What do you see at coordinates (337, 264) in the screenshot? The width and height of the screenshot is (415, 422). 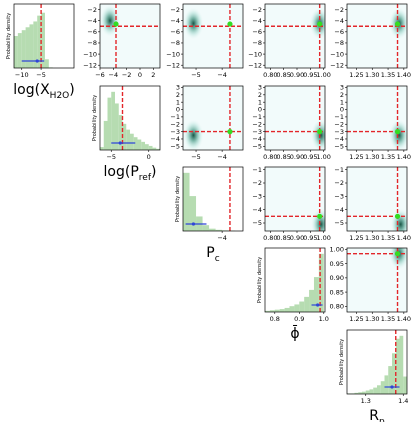 I see `y-tick-label: 0.95` at bounding box center [337, 264].